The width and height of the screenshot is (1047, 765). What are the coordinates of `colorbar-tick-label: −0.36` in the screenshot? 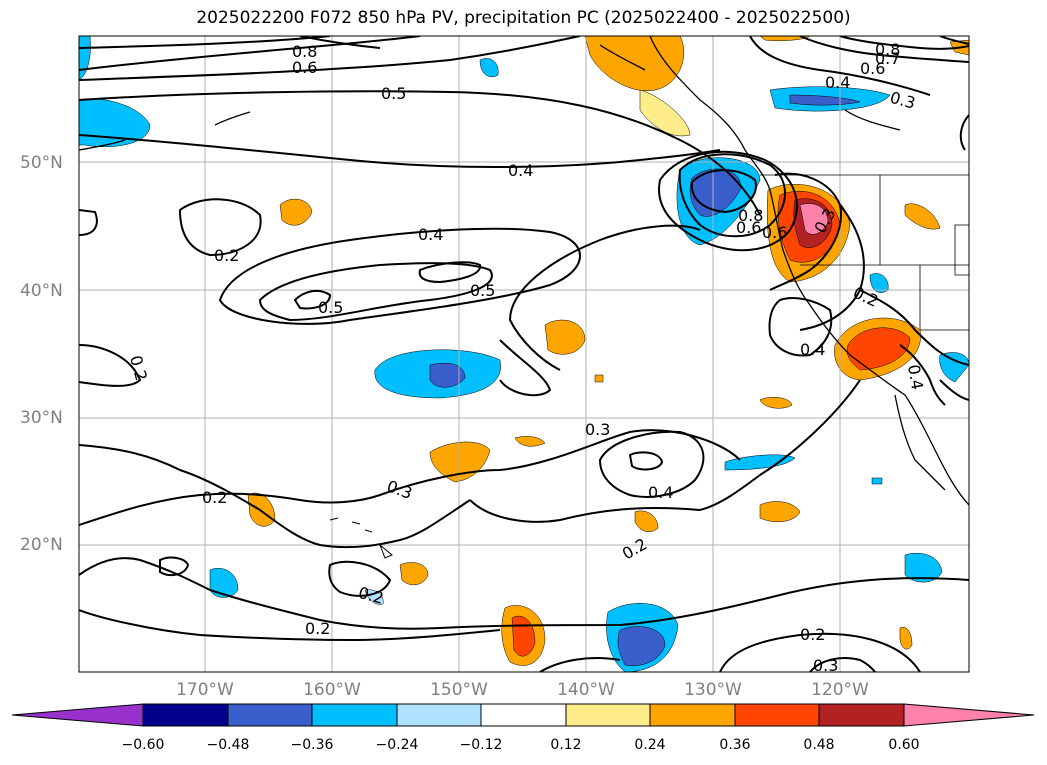 It's located at (312, 745).